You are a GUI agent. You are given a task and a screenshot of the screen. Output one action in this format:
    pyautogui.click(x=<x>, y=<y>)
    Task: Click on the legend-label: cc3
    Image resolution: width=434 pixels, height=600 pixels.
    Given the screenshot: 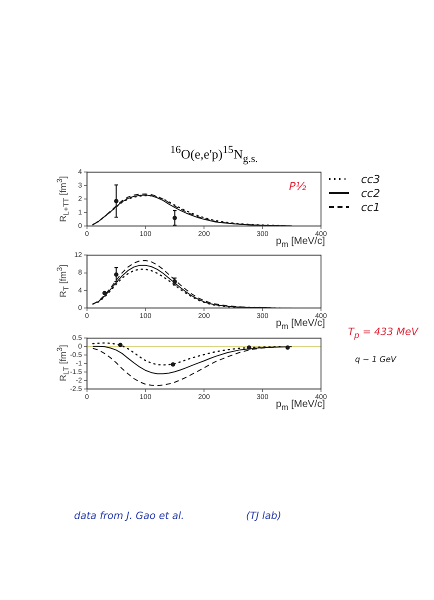 What is the action you would take?
    pyautogui.click(x=370, y=179)
    